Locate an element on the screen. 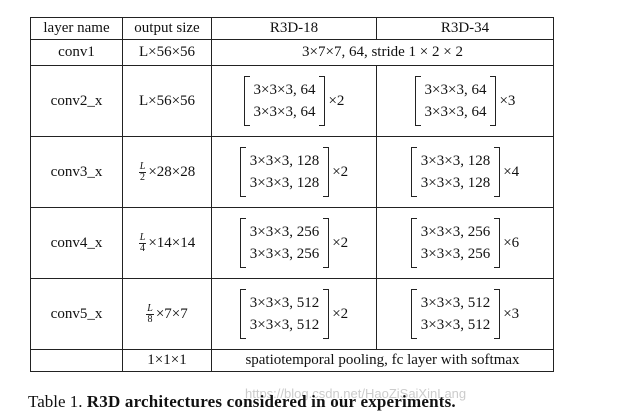 The width and height of the screenshot is (633, 417). output-cell: L 8 ×7×7 is located at coordinates (167, 314).